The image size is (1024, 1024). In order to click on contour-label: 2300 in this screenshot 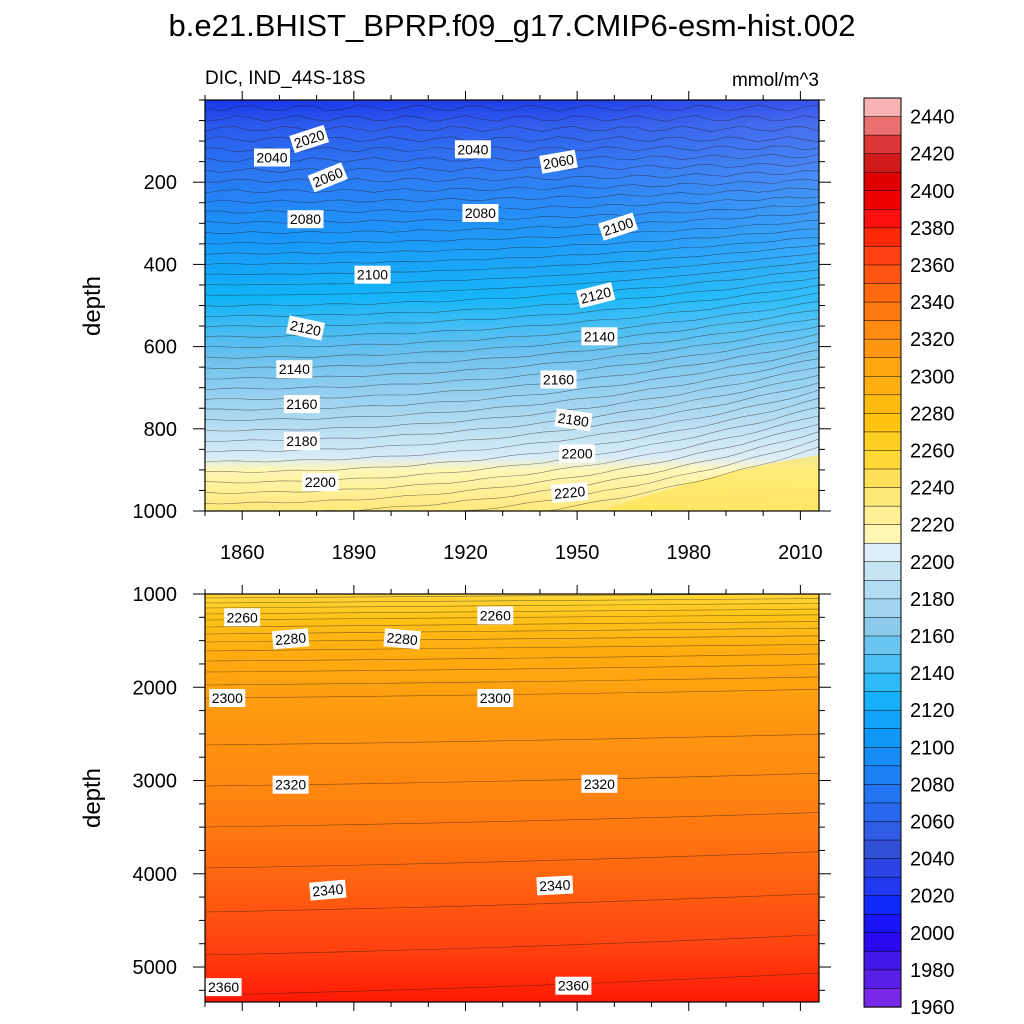, I will do `click(227, 698)`.